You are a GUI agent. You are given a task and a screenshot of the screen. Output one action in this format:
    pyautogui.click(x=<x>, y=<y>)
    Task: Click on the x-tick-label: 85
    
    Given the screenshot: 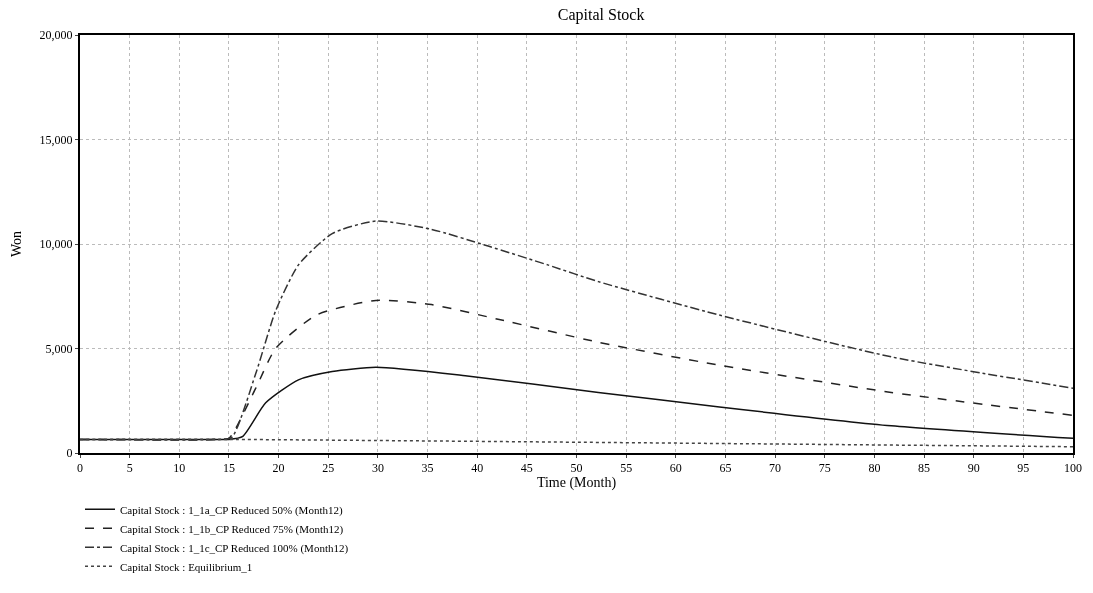 What is the action you would take?
    pyautogui.click(x=924, y=468)
    